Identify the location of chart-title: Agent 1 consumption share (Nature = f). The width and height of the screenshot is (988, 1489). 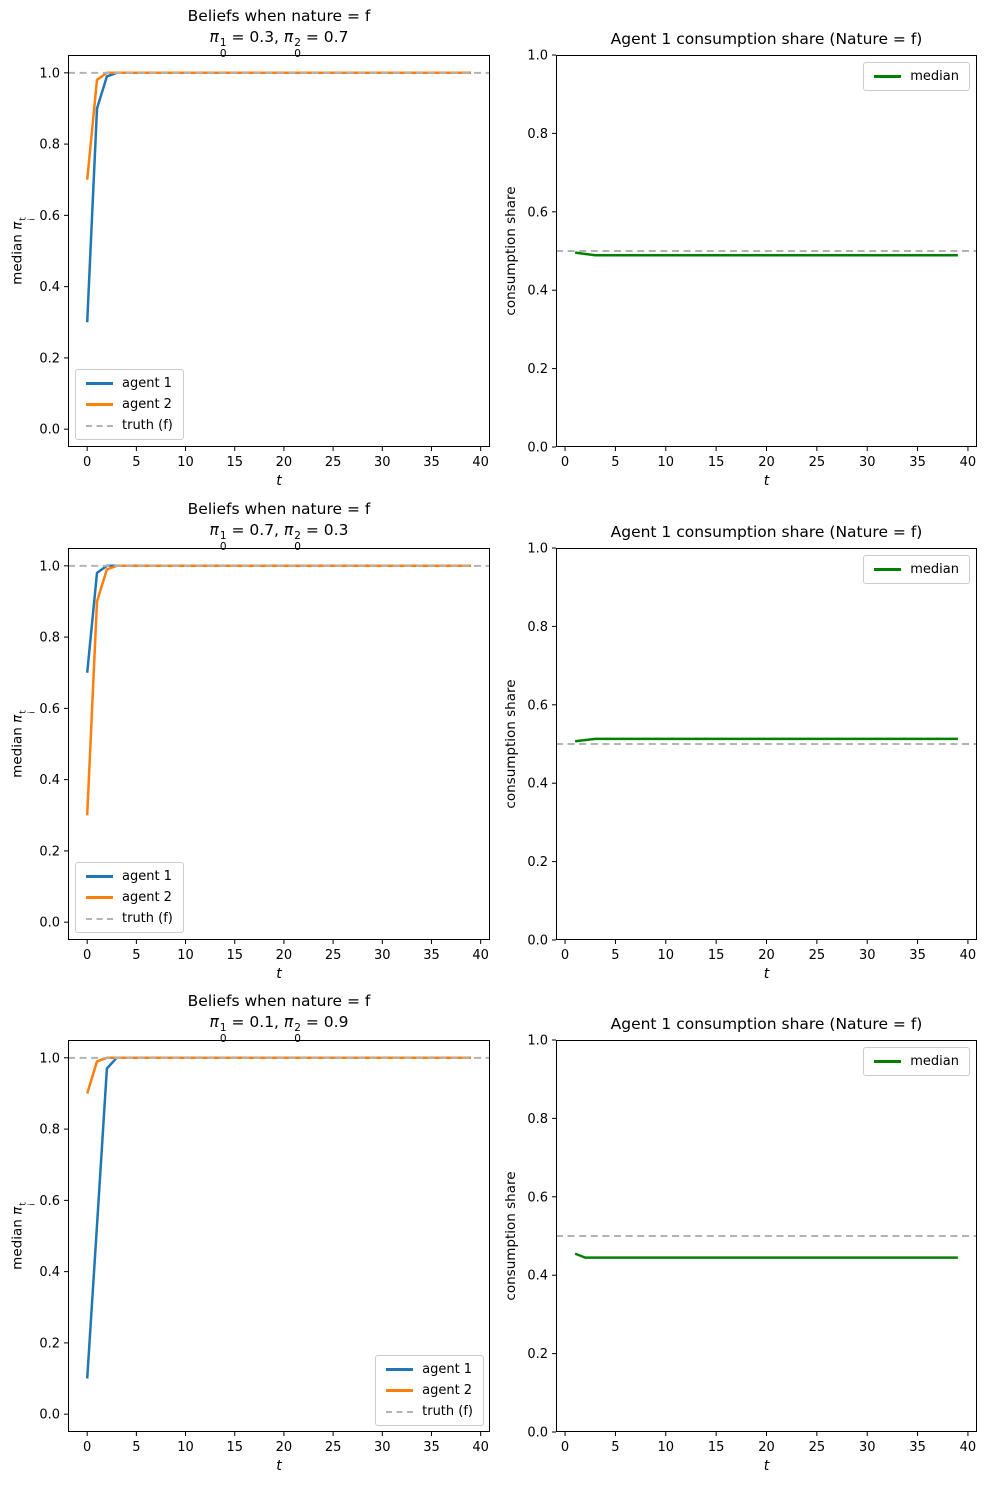
(766, 39).